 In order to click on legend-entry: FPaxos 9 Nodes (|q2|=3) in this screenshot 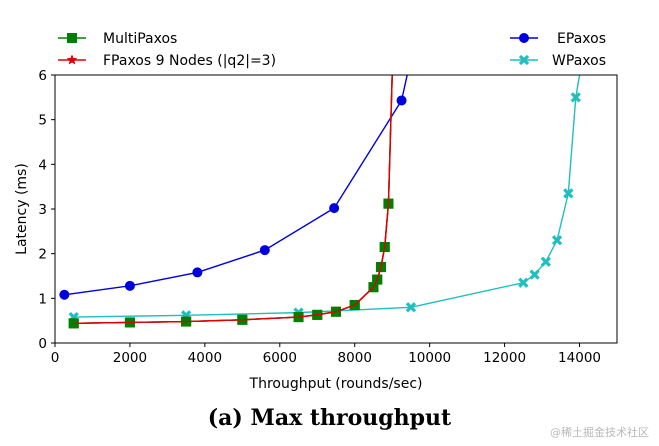, I will do `click(167, 61)`.